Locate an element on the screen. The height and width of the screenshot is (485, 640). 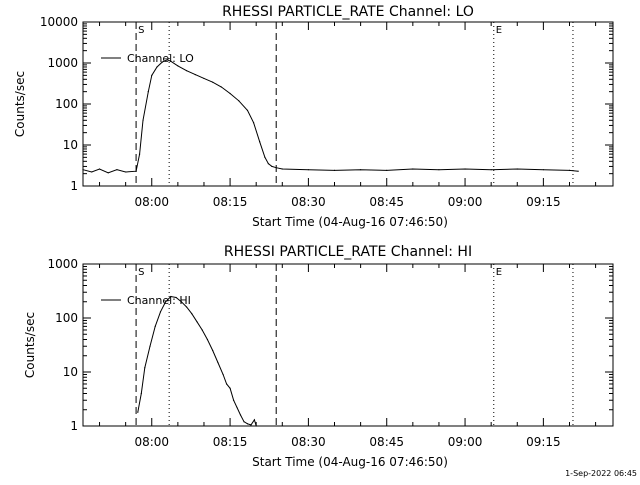
y-tick-label: 10000 is located at coordinates (59, 22).